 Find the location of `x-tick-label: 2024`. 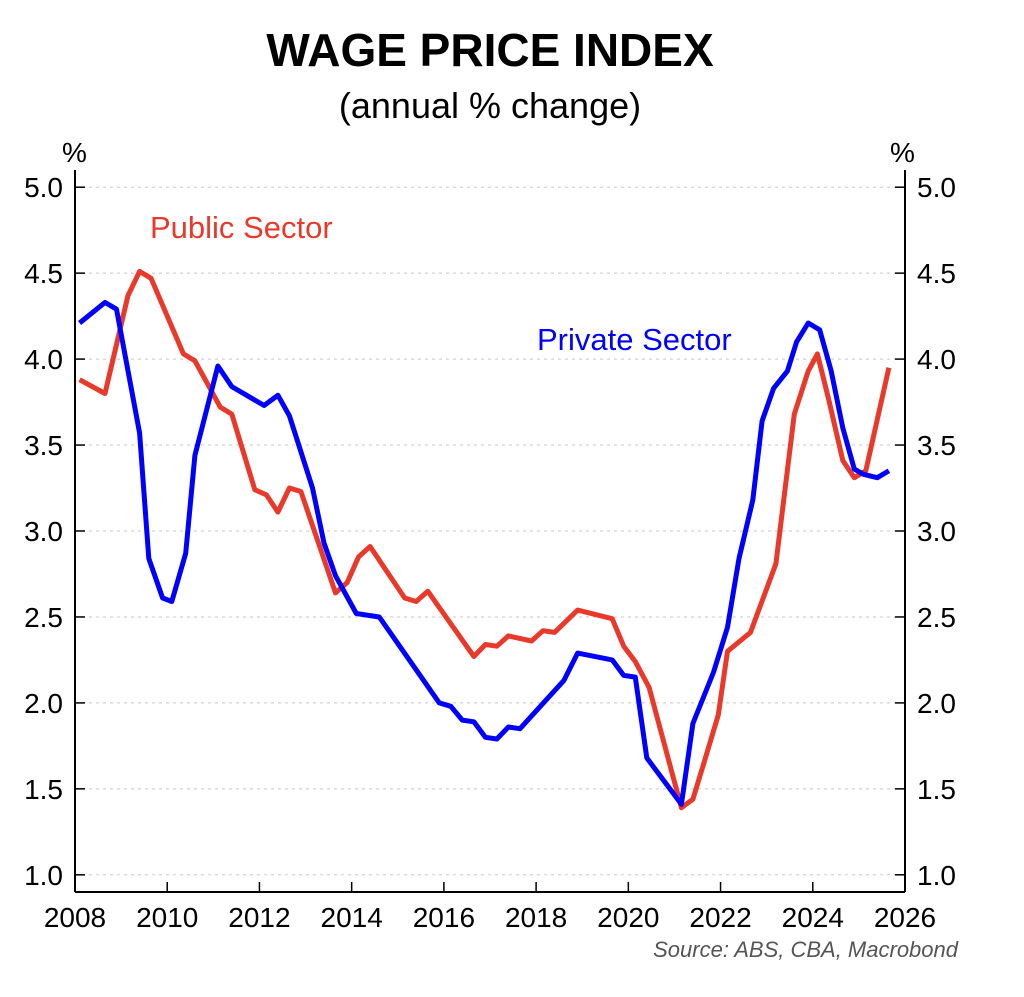

x-tick-label: 2024 is located at coordinates (813, 917).